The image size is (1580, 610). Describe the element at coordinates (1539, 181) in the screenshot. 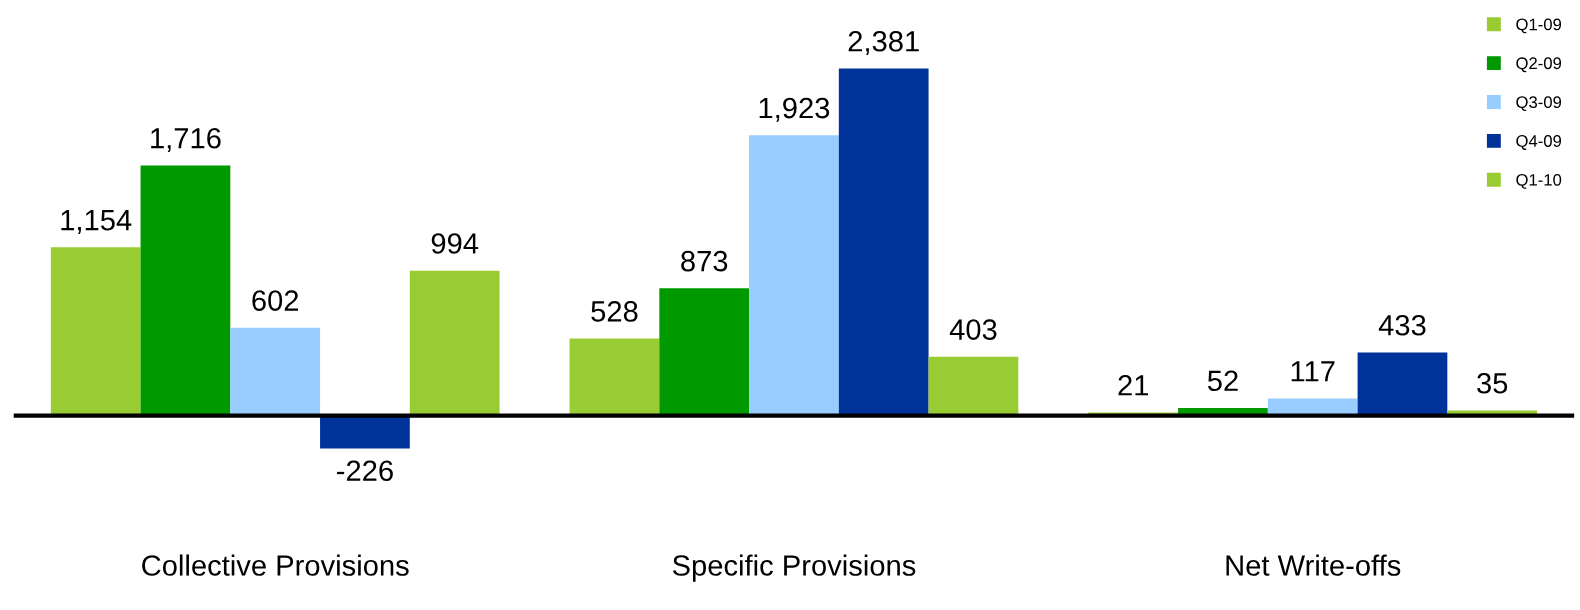

I see `legend-label: Q1-10` at that location.